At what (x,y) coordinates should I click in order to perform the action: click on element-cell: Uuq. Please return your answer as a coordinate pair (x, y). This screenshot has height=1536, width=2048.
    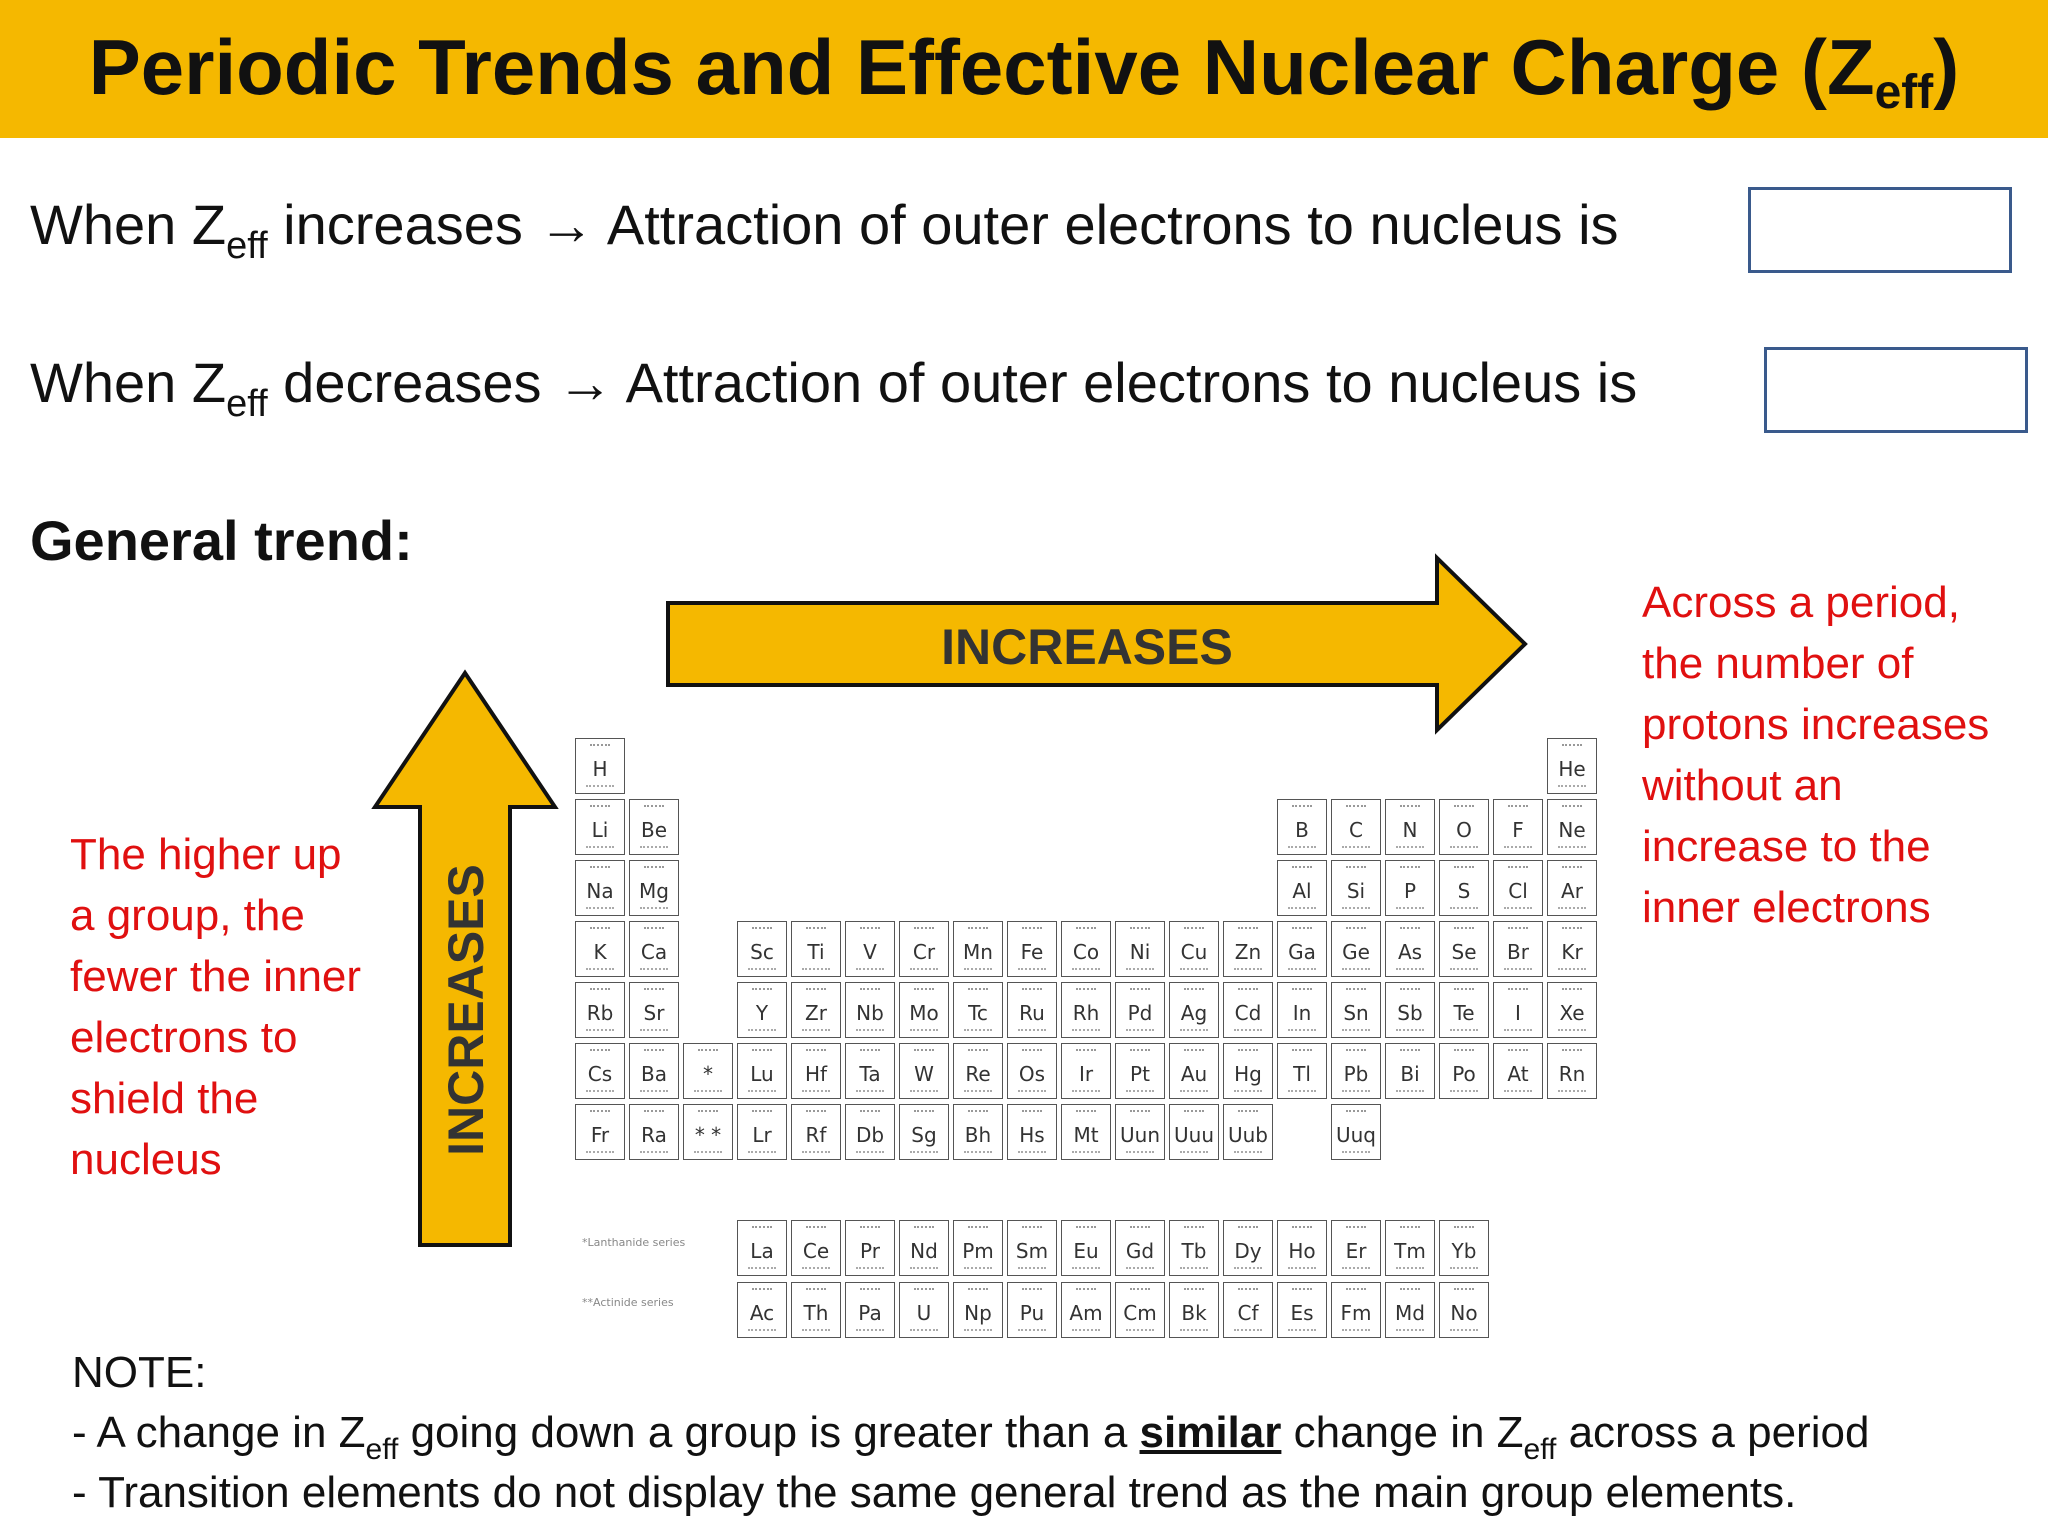
    Looking at the image, I should click on (1356, 1132).